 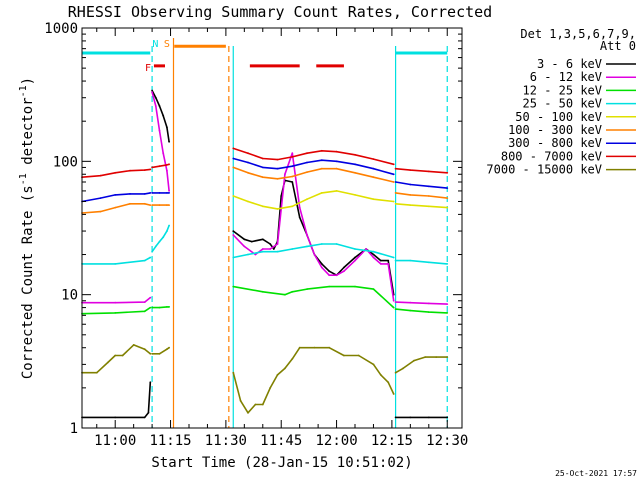 What do you see at coordinates (336, 441) in the screenshot?
I see `x-tick-label-4: 12:00` at bounding box center [336, 441].